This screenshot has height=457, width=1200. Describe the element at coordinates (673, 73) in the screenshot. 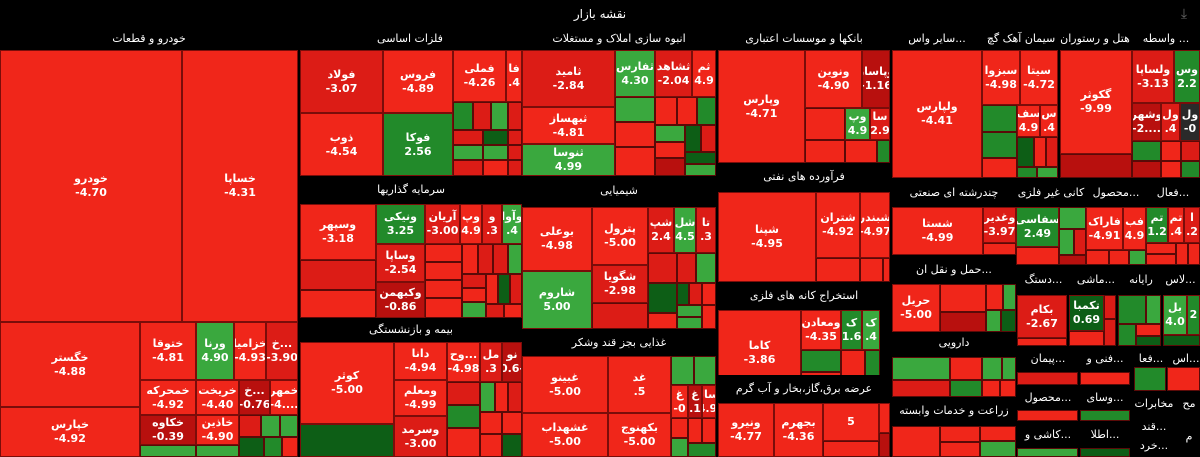

I see `treemap-tile: ثشاهد -2.04` at that location.